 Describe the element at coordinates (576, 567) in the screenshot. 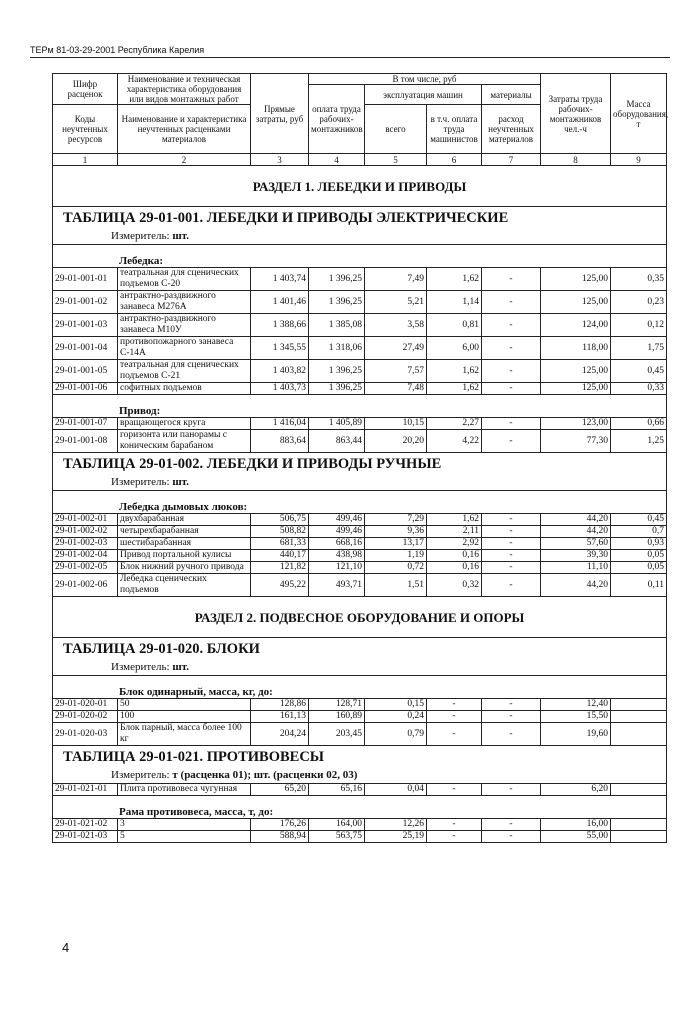

I see `labor-hours: 11,10` at that location.